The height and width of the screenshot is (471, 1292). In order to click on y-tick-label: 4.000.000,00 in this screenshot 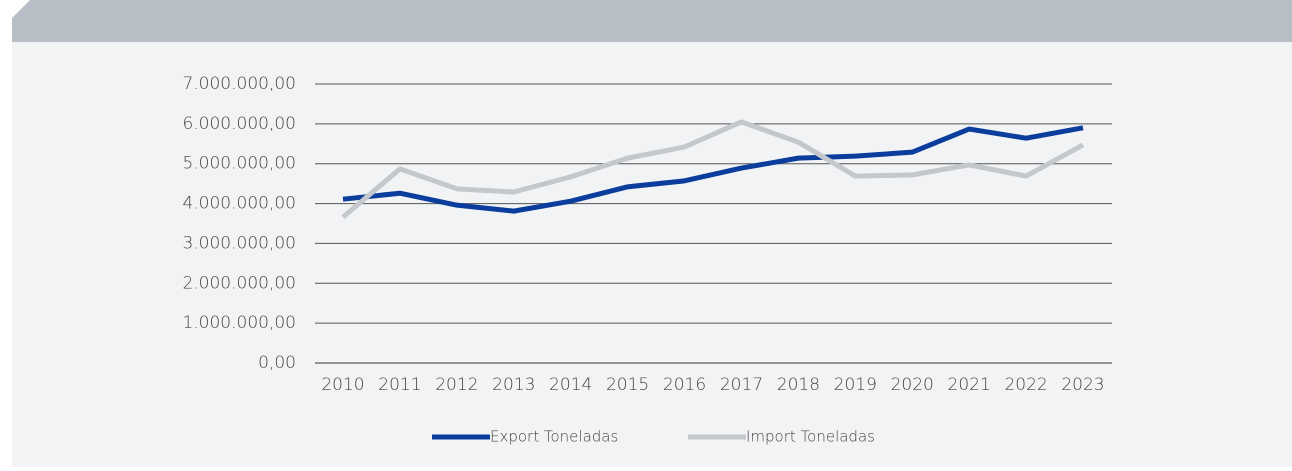, I will do `click(239, 204)`.